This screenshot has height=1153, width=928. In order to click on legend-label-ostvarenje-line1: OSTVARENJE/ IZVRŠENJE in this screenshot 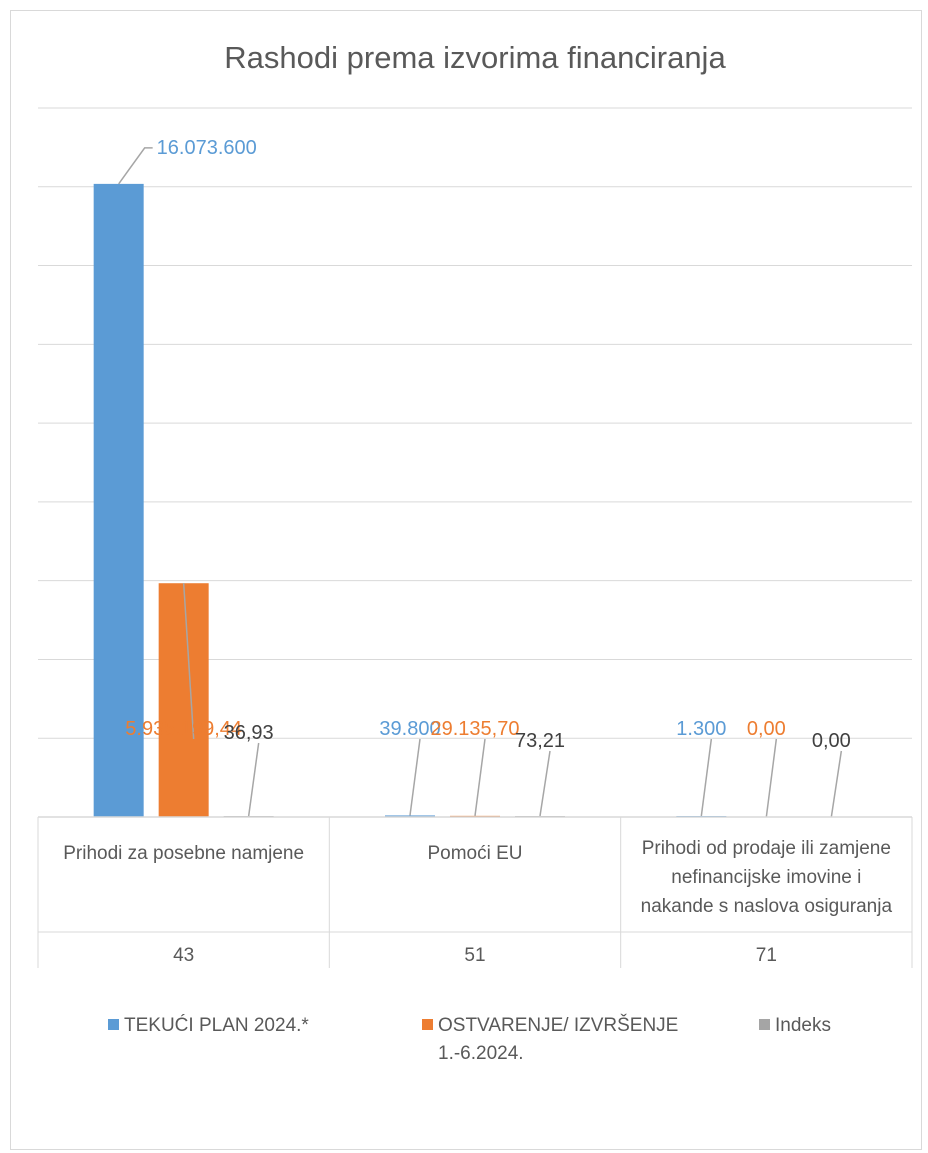, I will do `click(558, 1025)`.